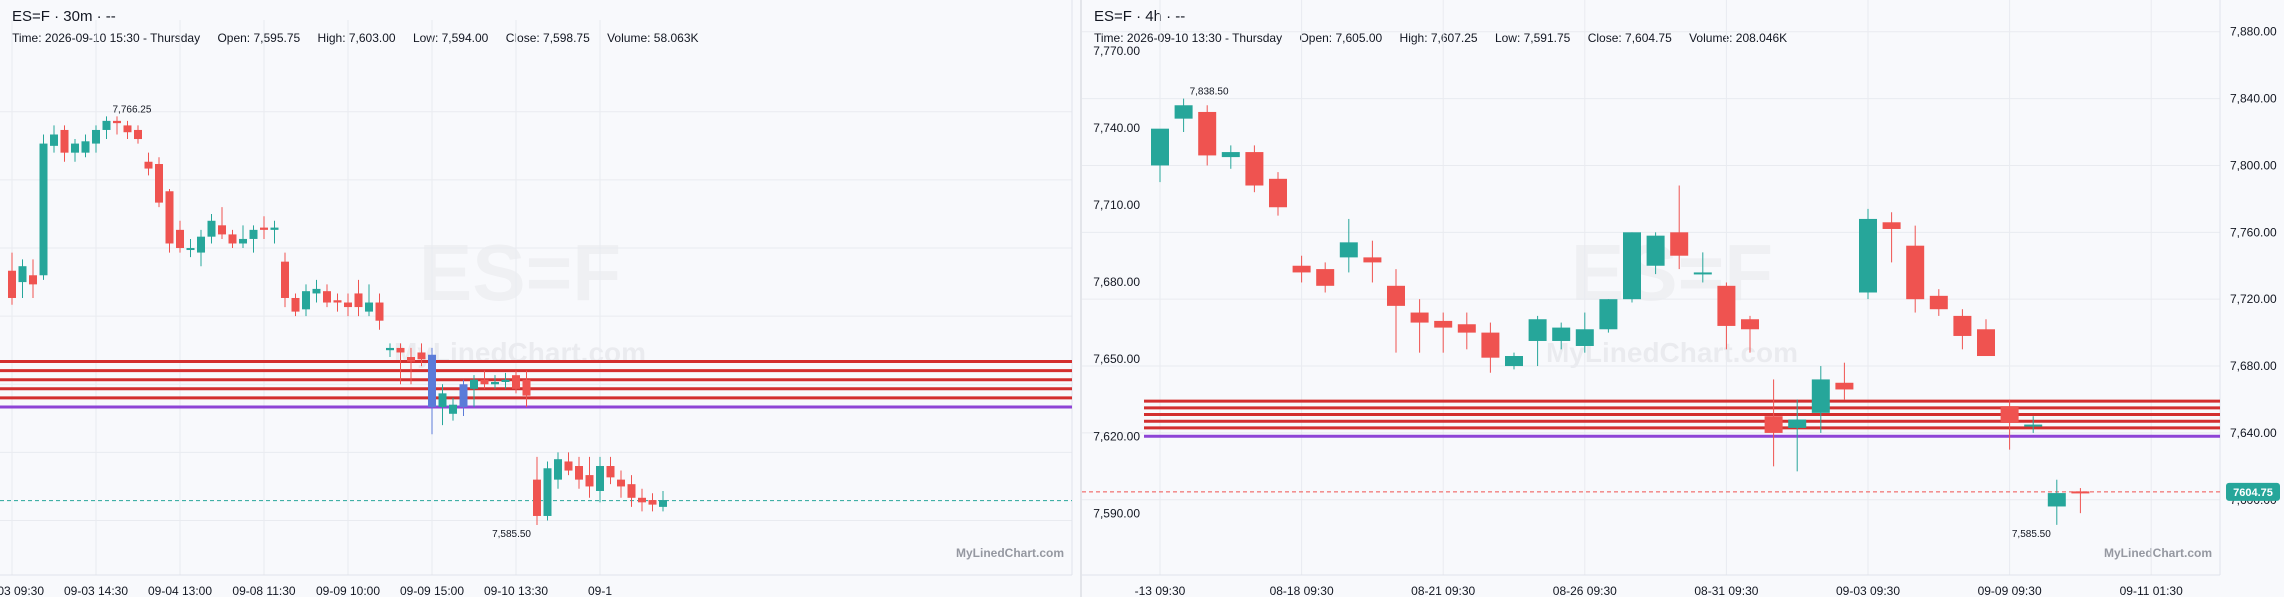 Image resolution: width=2284 pixels, height=597 pixels. Describe the element at coordinates (263, 590) in the screenshot. I see `x-tick-label: 09-08 11:30` at that location.